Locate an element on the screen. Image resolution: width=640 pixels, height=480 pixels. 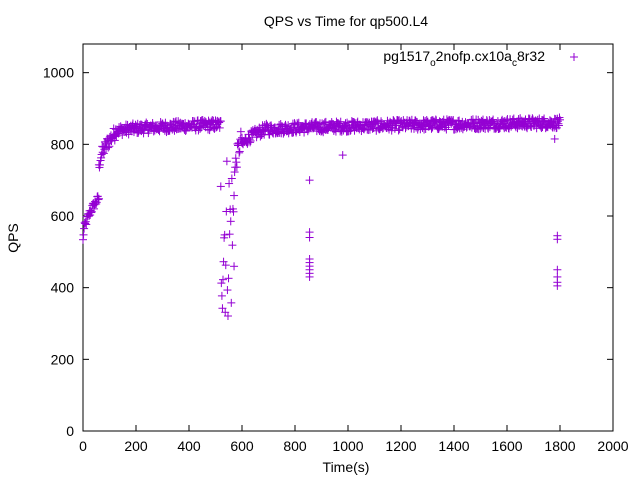
x-tick-label: 1400 is located at coordinates (453, 446).